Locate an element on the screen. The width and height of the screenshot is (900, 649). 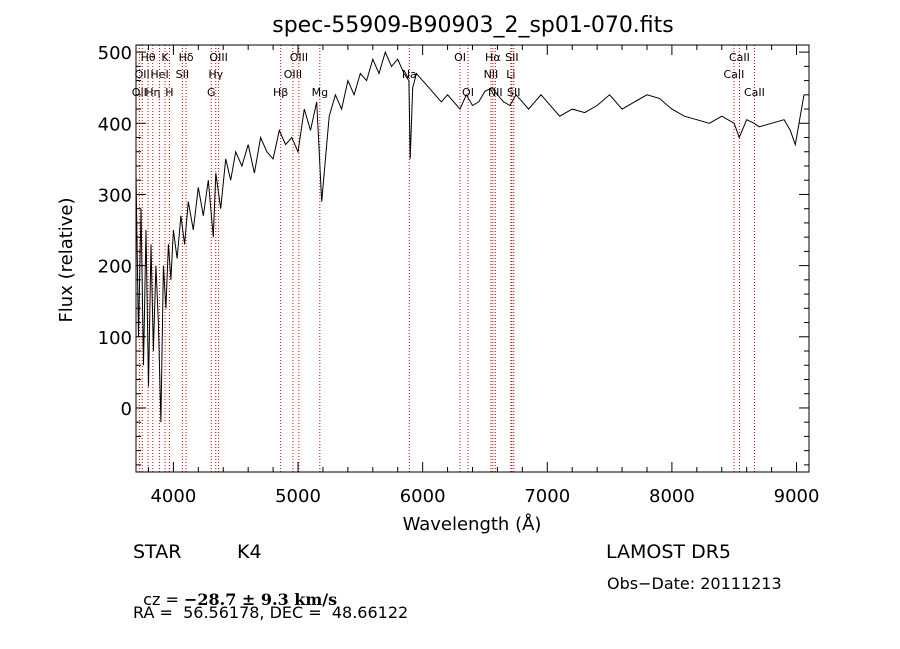
y-tick-label: 200 is located at coordinates (115, 267).